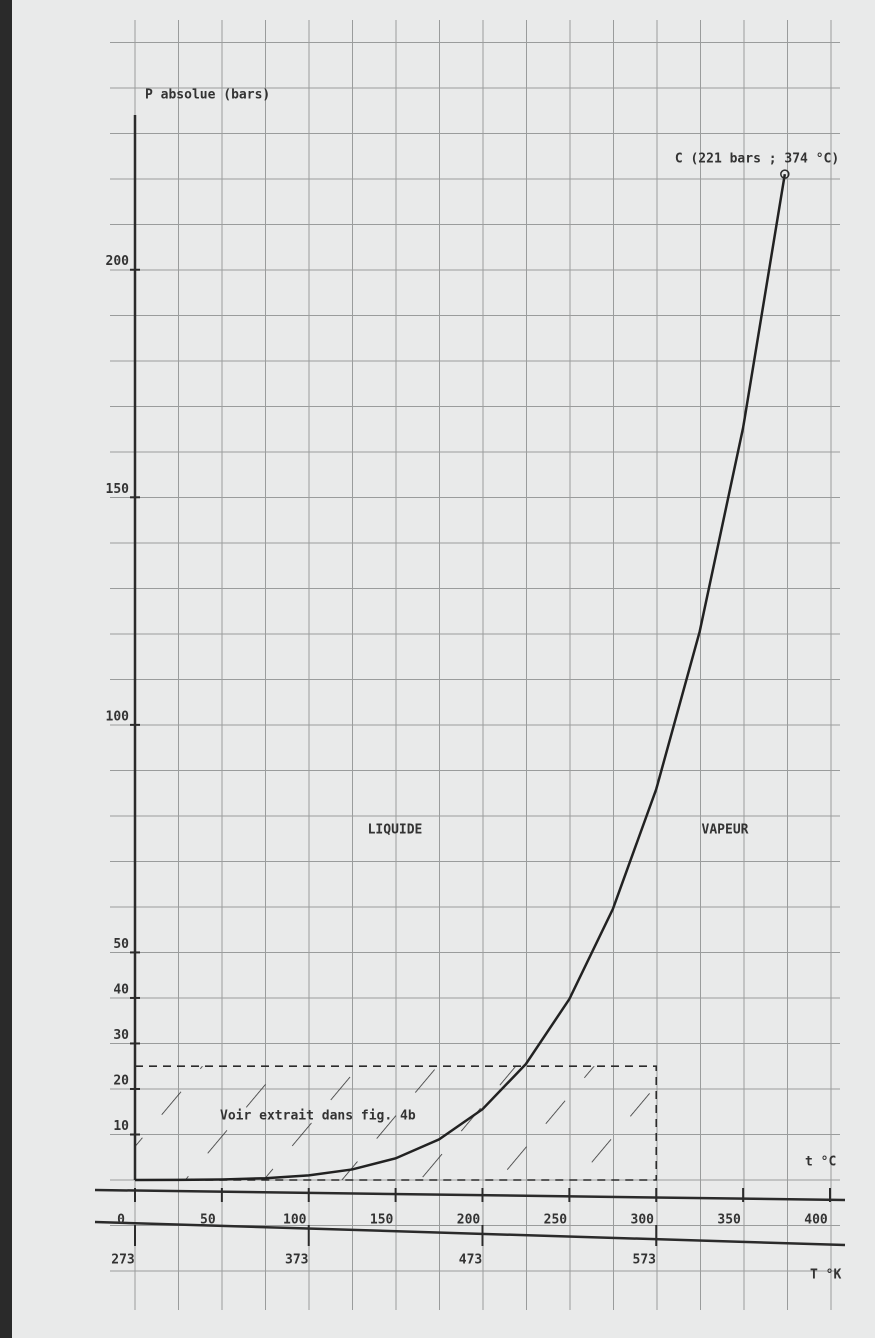 This screenshot has width=875, height=1338. Describe the element at coordinates (644, 1260) in the screenshot. I see `x2-tick-label: 573` at that location.